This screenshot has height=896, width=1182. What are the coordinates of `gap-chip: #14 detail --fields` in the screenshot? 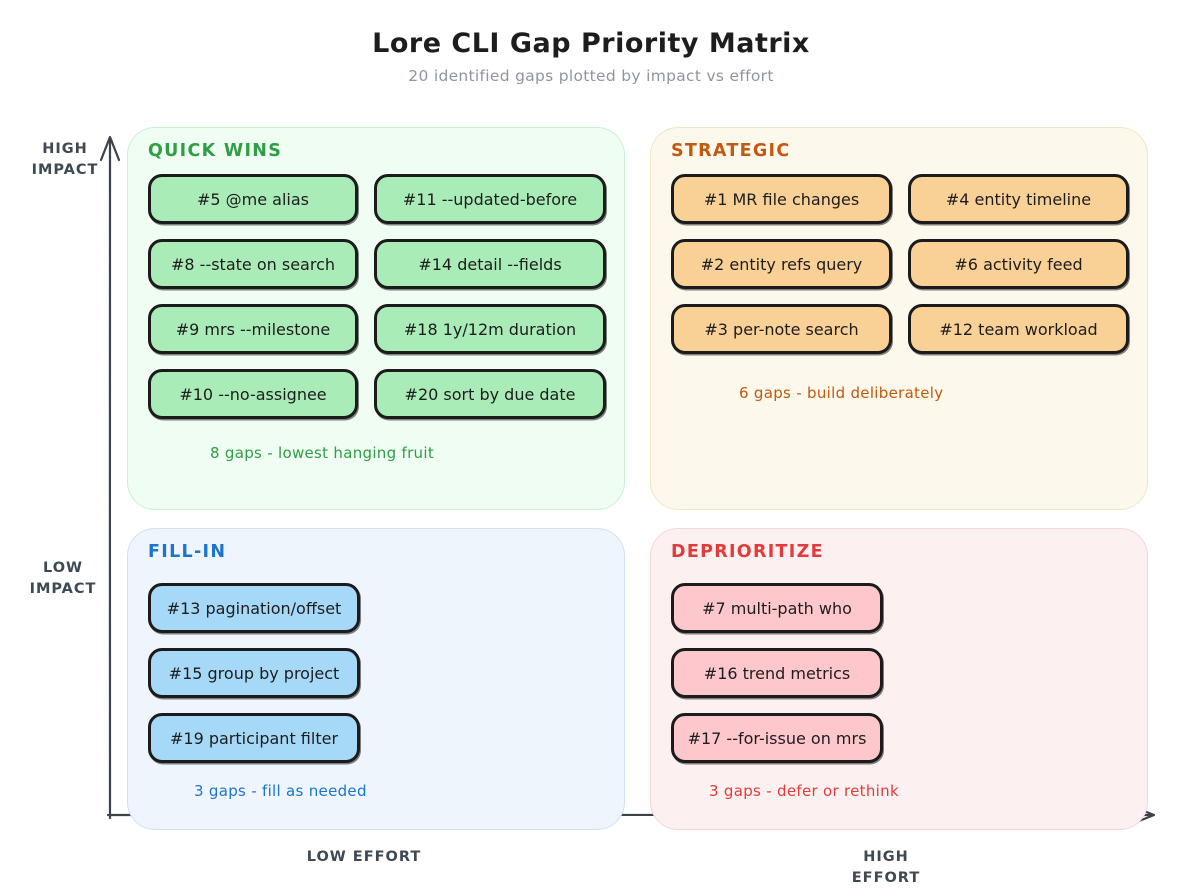 It's located at (490, 264).